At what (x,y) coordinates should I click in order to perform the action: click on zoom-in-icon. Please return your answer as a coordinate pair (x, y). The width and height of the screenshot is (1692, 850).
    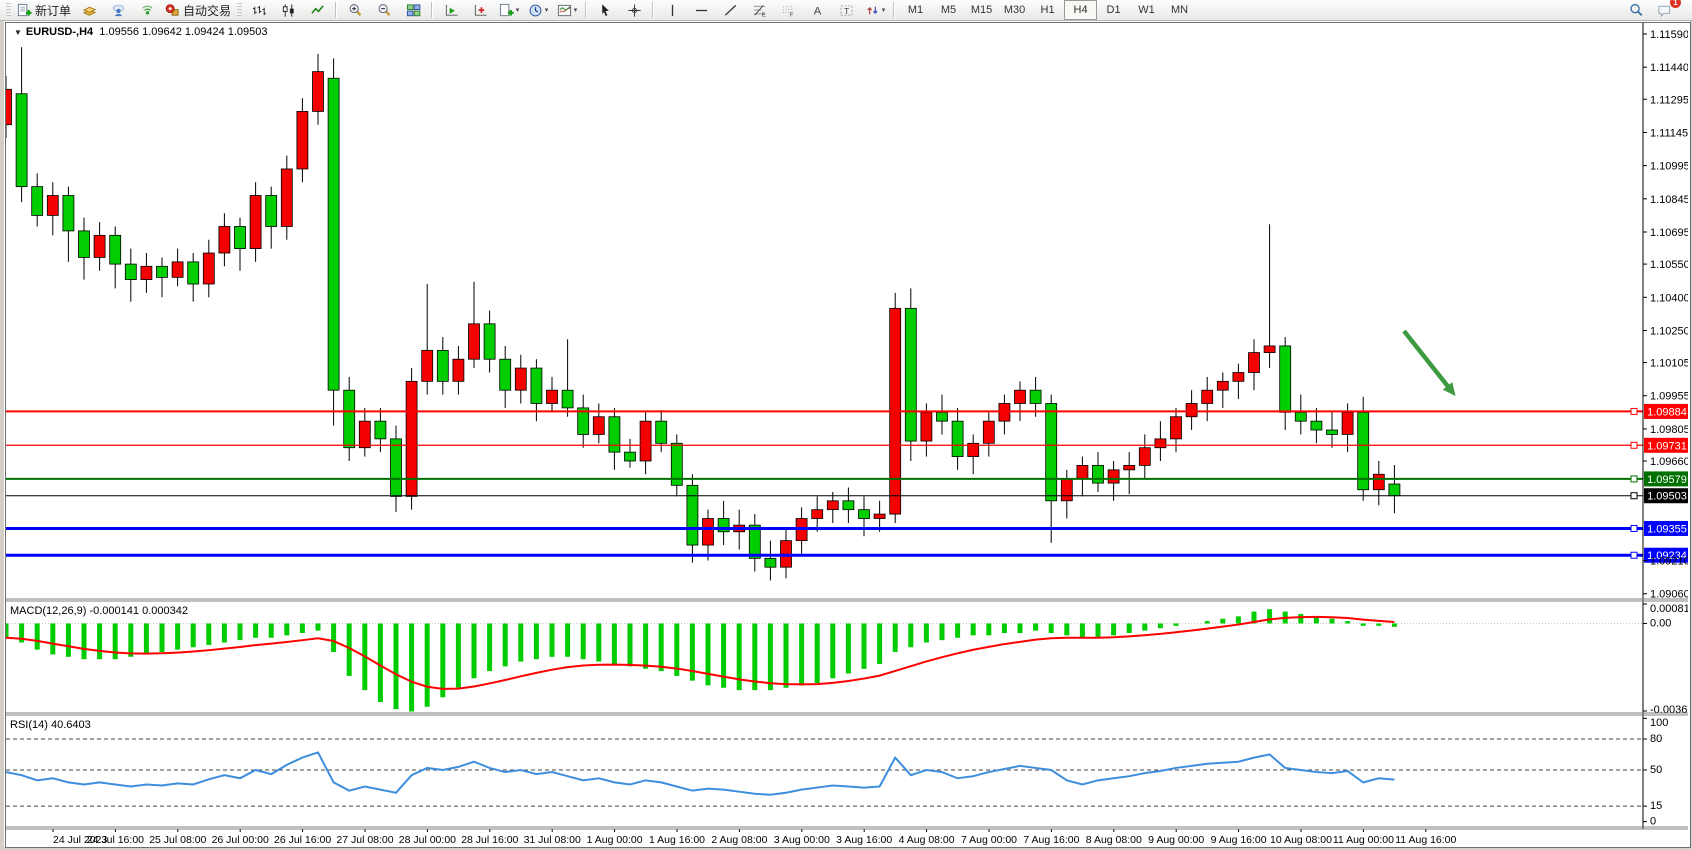
    Looking at the image, I should click on (355, 10).